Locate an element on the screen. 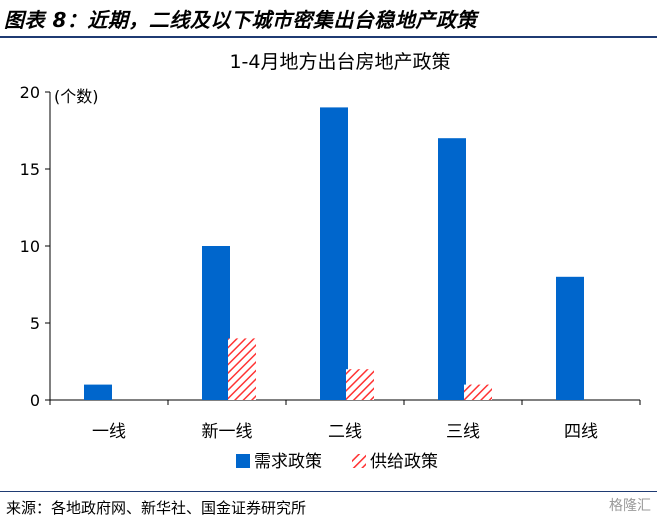  x-category-label: 一线 is located at coordinates (109, 432).